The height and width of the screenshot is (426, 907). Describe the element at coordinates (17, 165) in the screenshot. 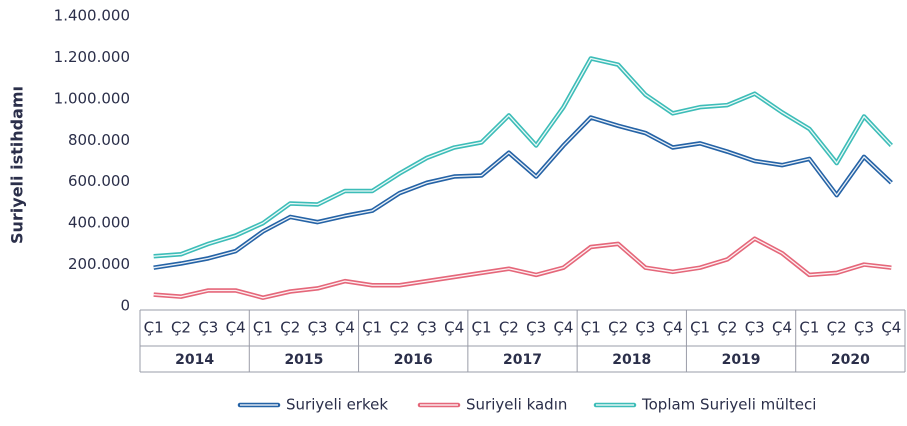

I see `y-axis-label: Suriyeli istihdamı` at that location.